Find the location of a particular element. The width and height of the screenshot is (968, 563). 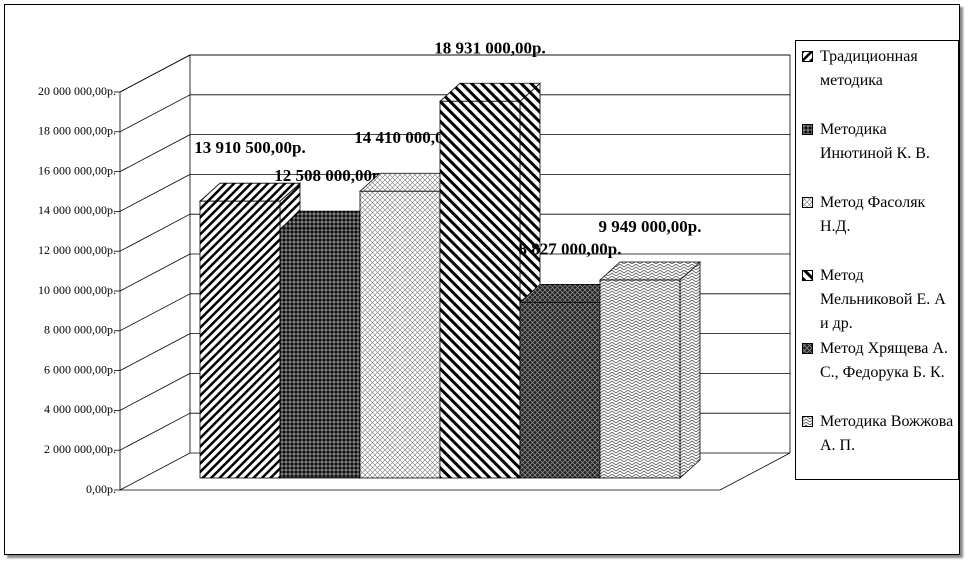

data-label: 12 508 000,00р. is located at coordinates (329, 175).